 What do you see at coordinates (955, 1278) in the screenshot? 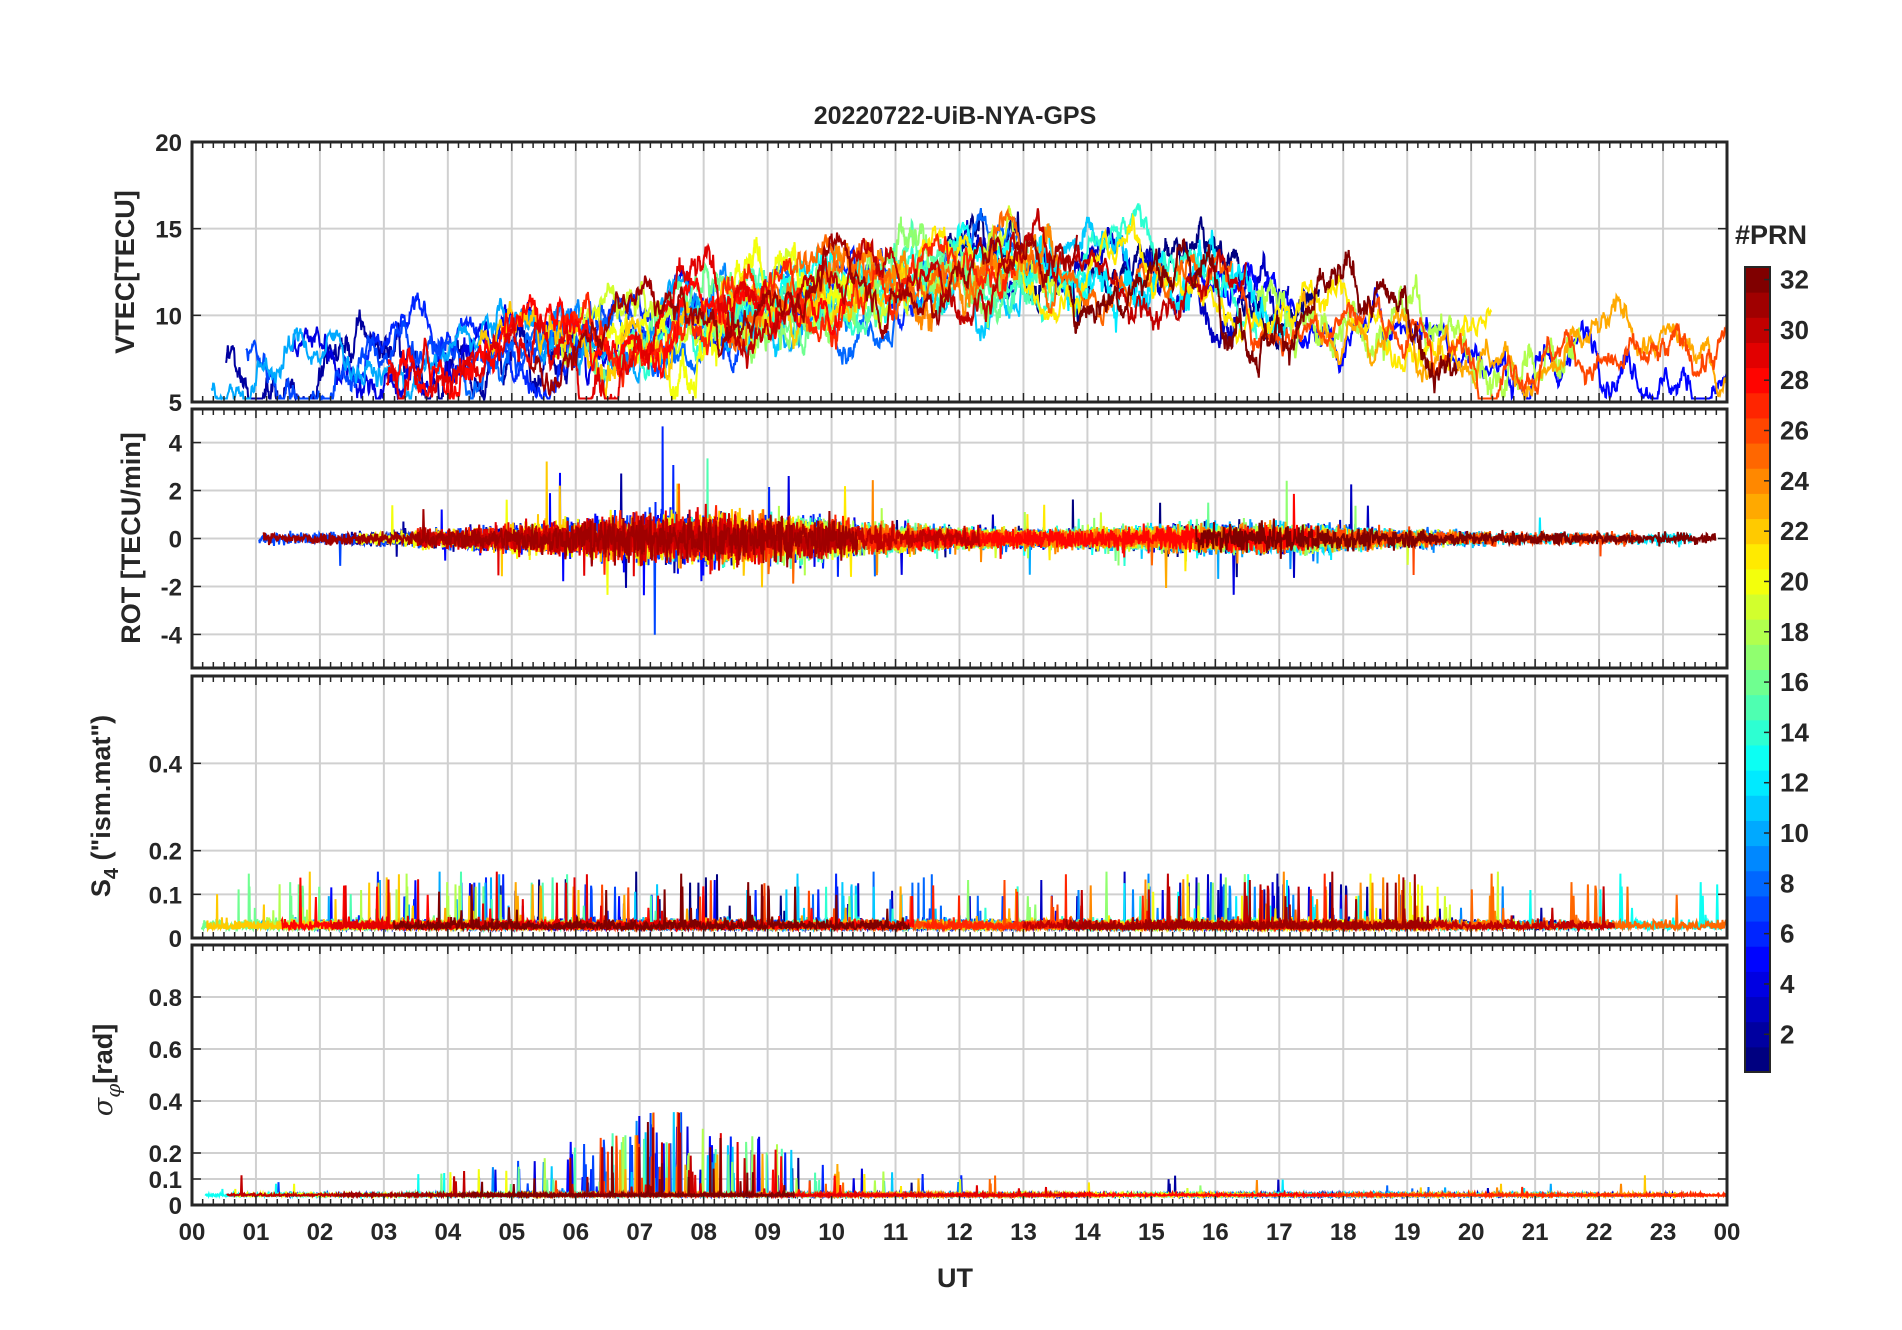
I see `x-axis-label: UT` at bounding box center [955, 1278].